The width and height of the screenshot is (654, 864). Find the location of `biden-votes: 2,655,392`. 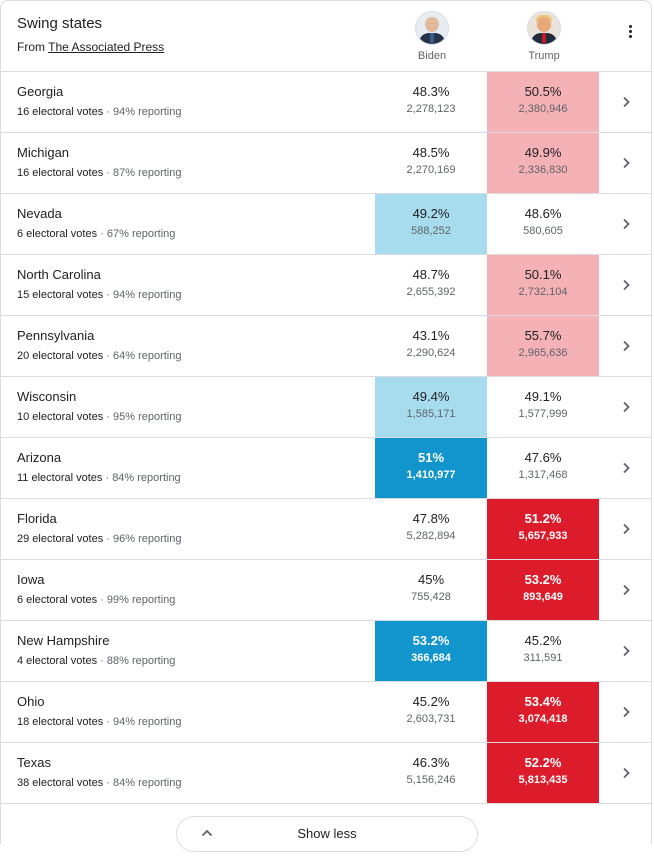

biden-votes: 2,655,392 is located at coordinates (431, 292).